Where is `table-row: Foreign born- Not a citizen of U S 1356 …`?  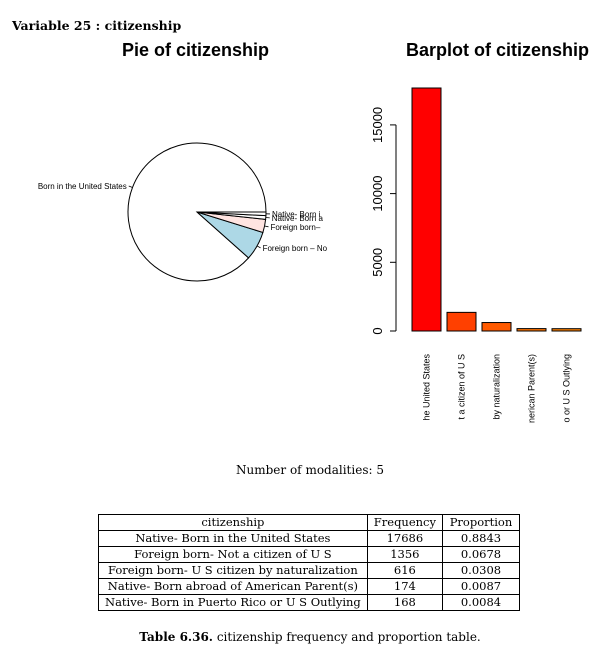 table-row: Foreign born- Not a citizen of U S 1356 … is located at coordinates (309, 554).